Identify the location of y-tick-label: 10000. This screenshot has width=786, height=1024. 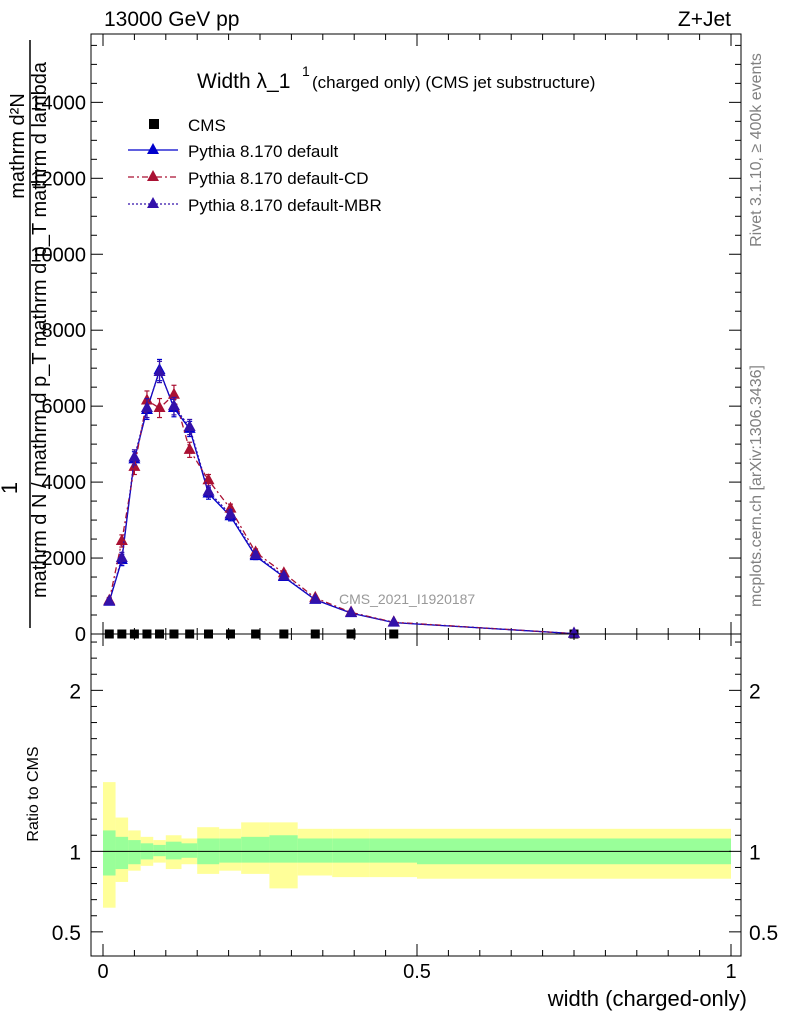
(58, 255).